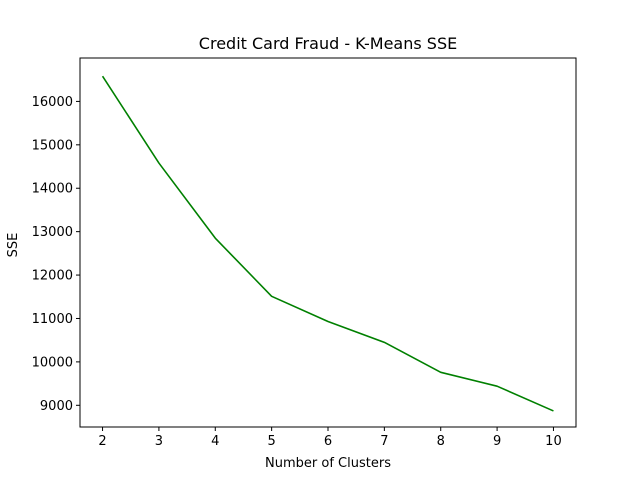 The width and height of the screenshot is (640, 480). What do you see at coordinates (102, 441) in the screenshot?
I see `x-tick-label-2: 2` at bounding box center [102, 441].